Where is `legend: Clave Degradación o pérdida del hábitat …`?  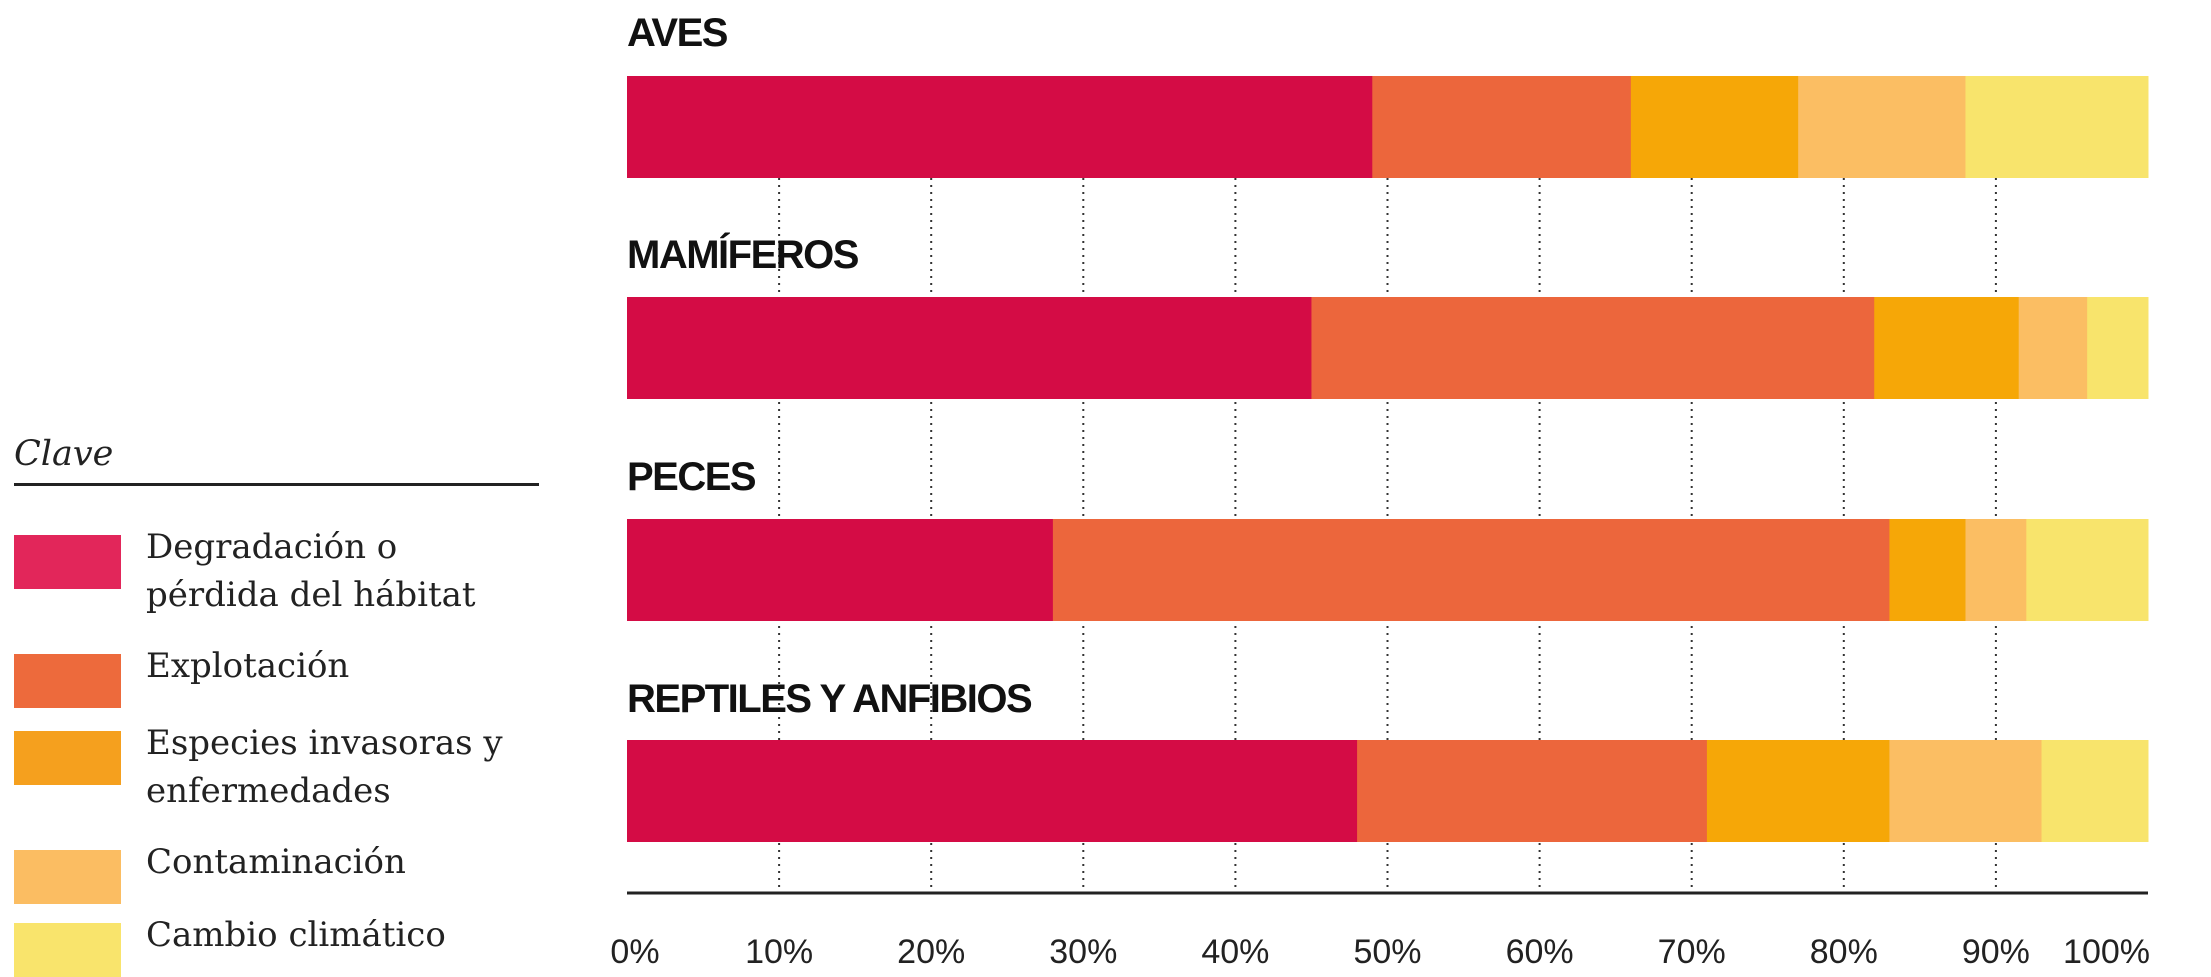 legend: Clave Degradación o pérdida del hábitat … is located at coordinates (276, 701).